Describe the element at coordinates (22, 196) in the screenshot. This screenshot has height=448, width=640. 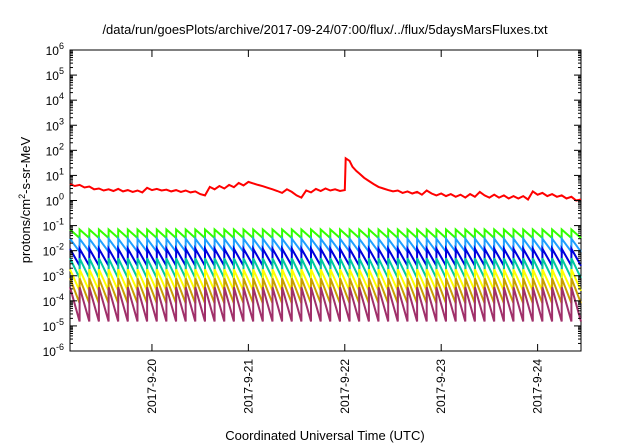
I see `y-axis-label-sup: 2` at that location.